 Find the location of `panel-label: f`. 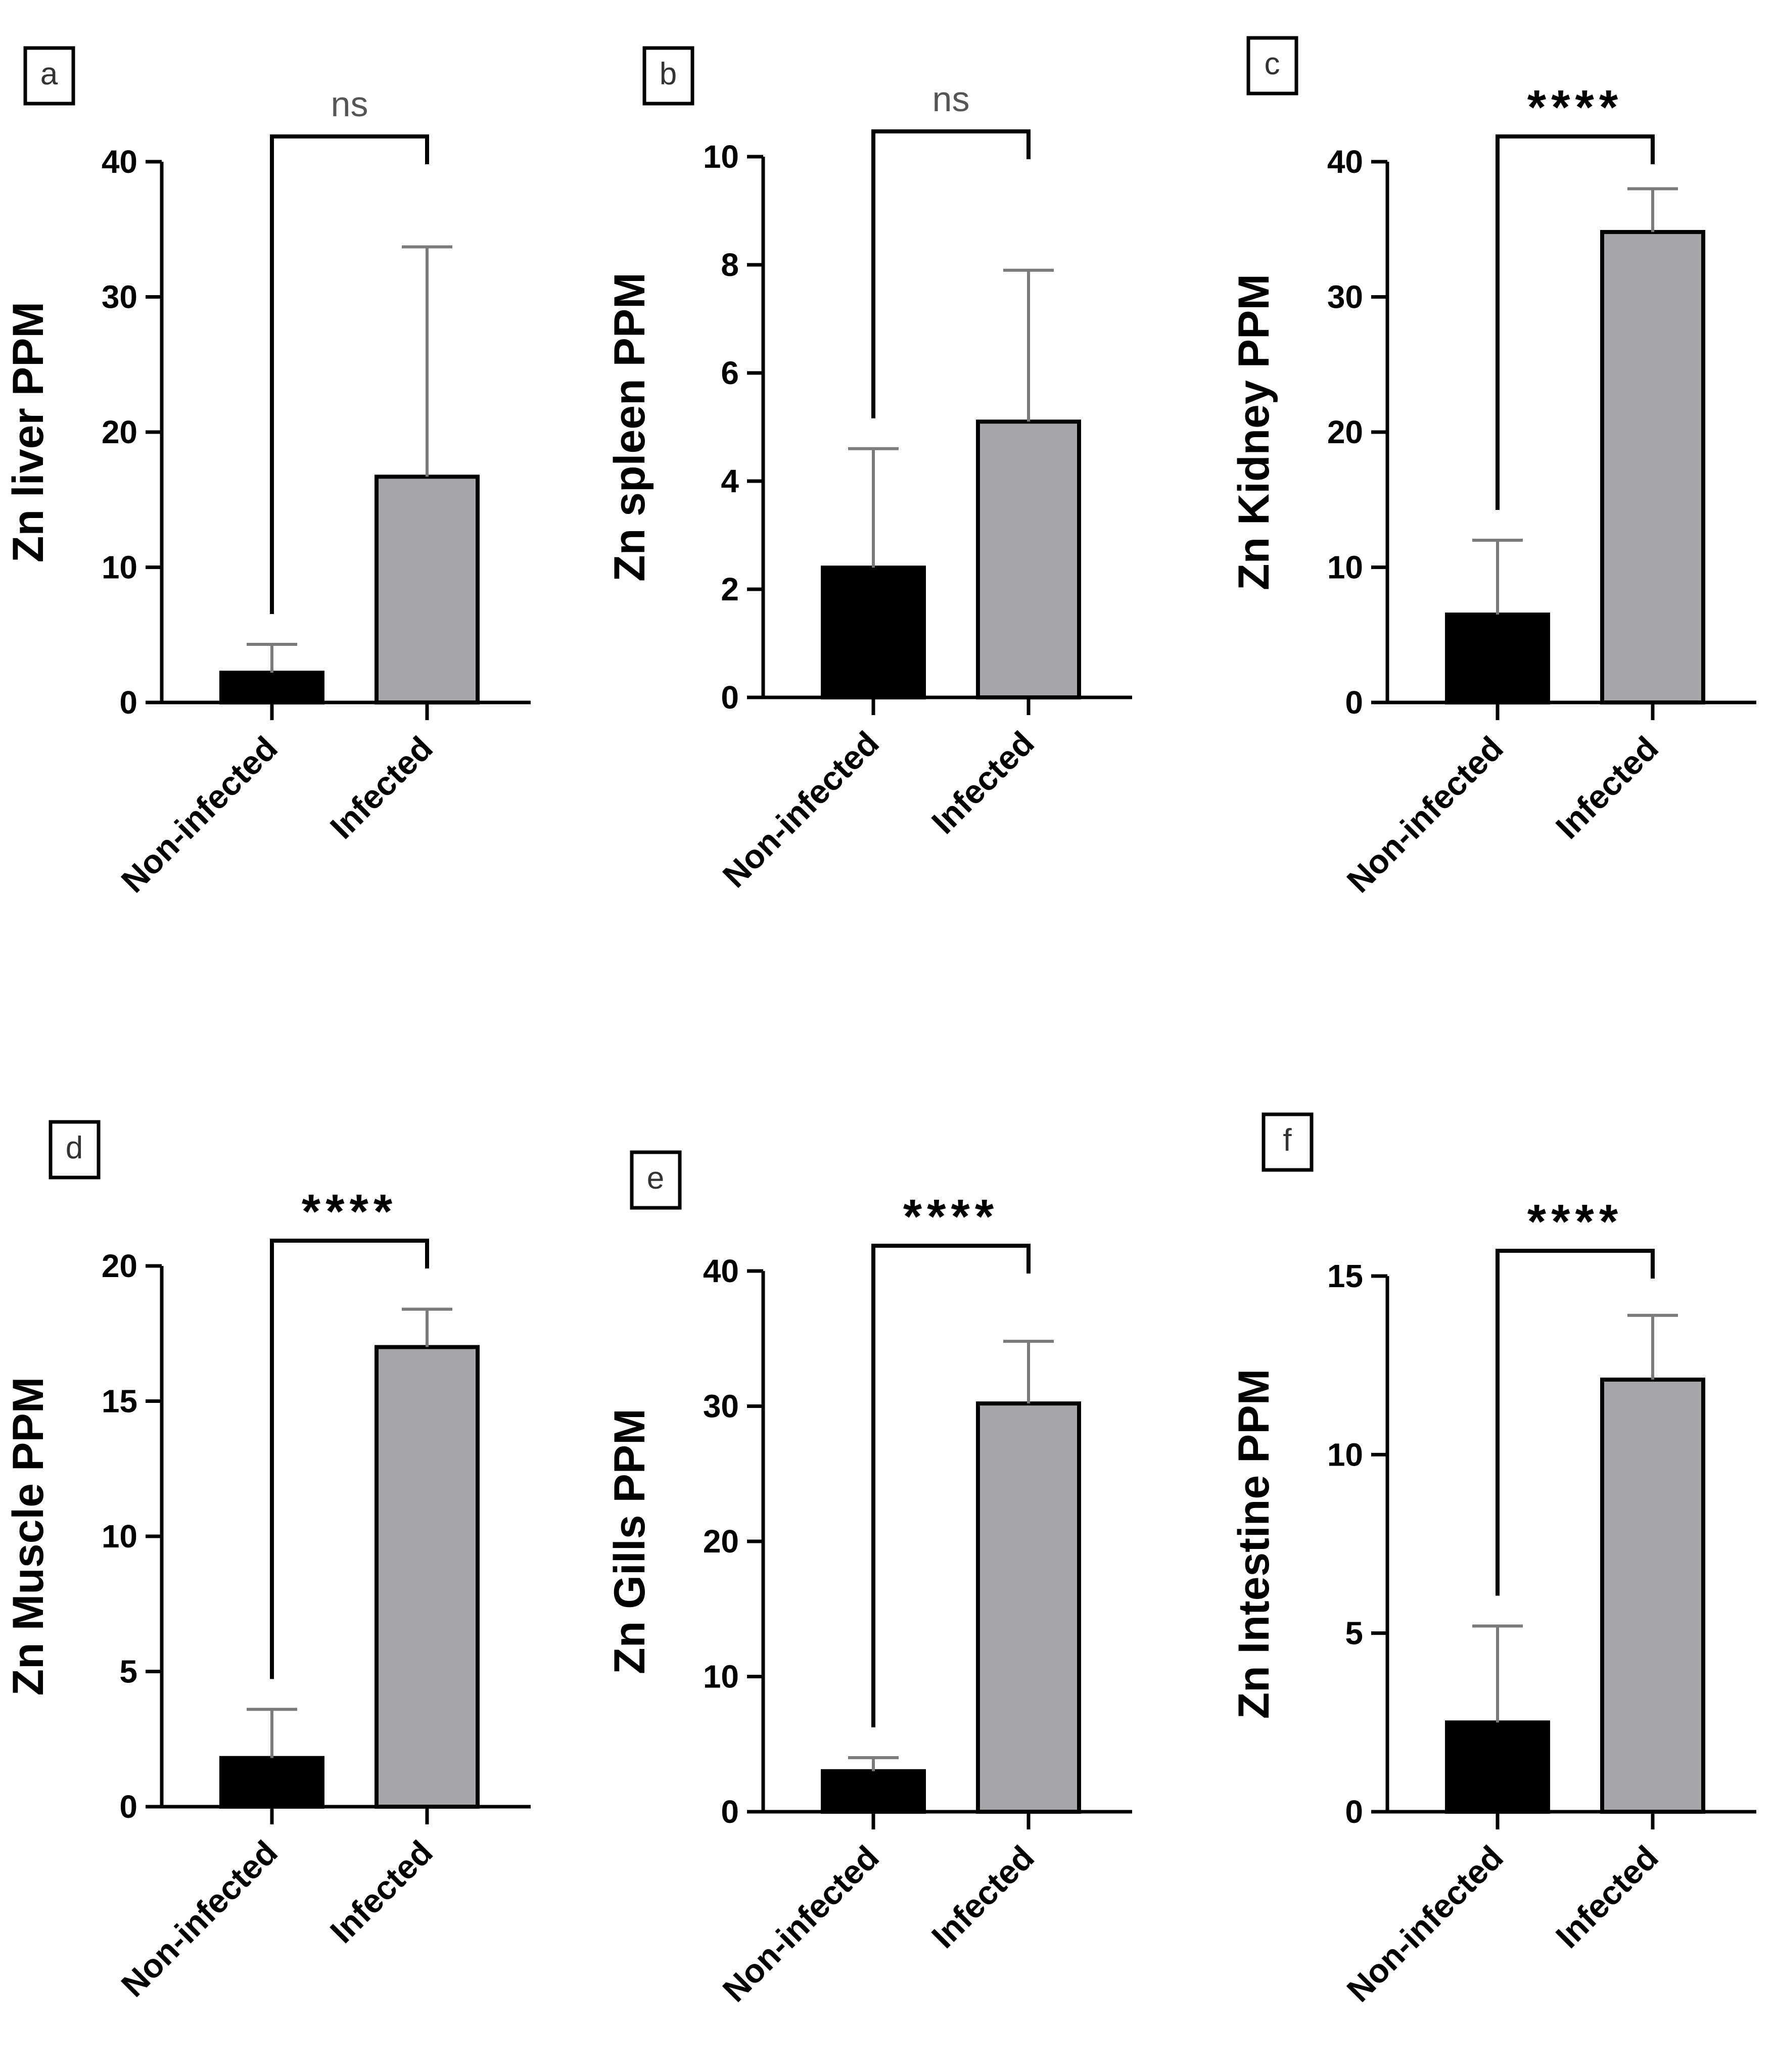

panel-label: f is located at coordinates (1287, 1140).